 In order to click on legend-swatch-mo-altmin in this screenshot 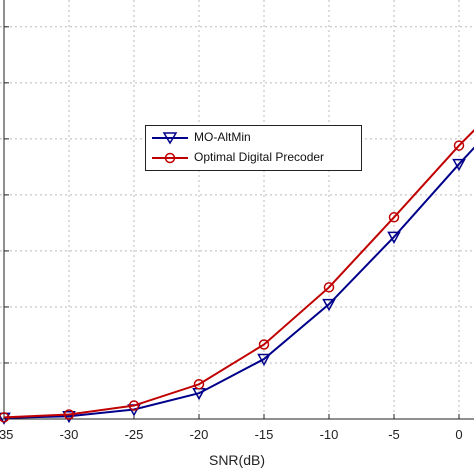, I will do `click(170, 138)`.